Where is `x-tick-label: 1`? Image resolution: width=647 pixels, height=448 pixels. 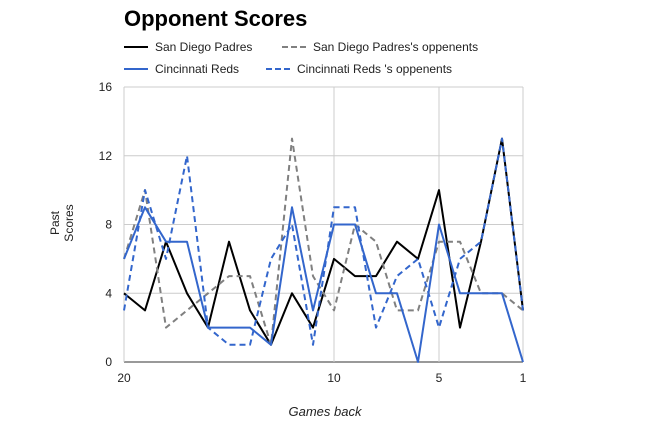
x-tick-label: 1 is located at coordinates (523, 378).